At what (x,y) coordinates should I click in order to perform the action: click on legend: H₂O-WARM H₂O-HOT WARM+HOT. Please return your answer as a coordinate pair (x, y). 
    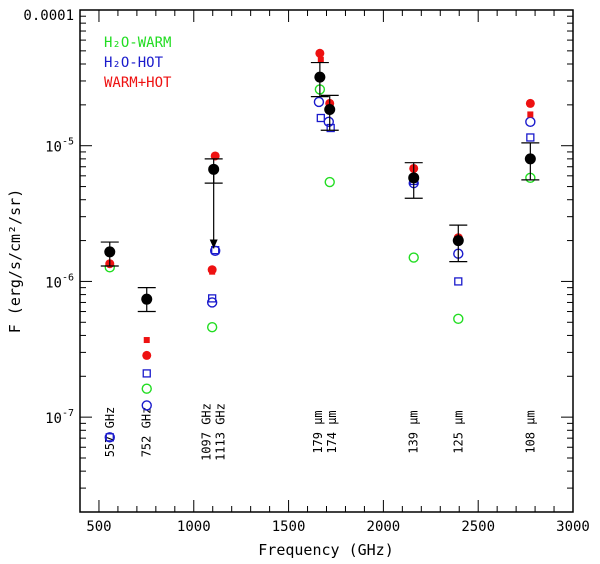
    Looking at the image, I should click on (138, 63).